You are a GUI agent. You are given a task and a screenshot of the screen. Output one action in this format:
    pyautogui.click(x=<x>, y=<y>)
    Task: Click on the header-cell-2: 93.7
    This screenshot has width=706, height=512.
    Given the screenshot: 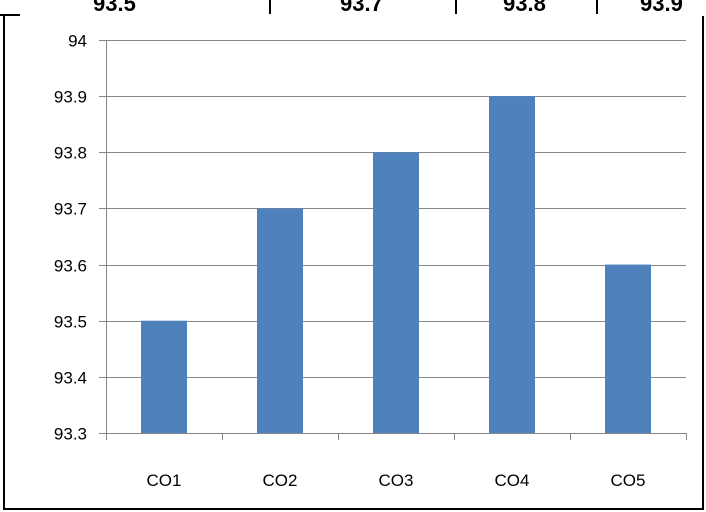 What is the action you would take?
    pyautogui.click(x=361, y=8)
    